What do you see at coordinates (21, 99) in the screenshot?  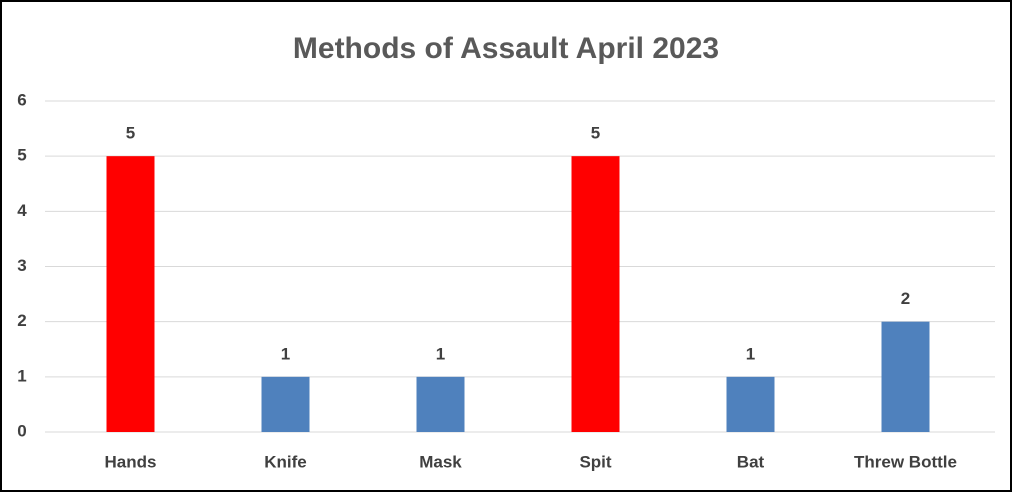 I see `y-tick-label: 6` at bounding box center [21, 99].